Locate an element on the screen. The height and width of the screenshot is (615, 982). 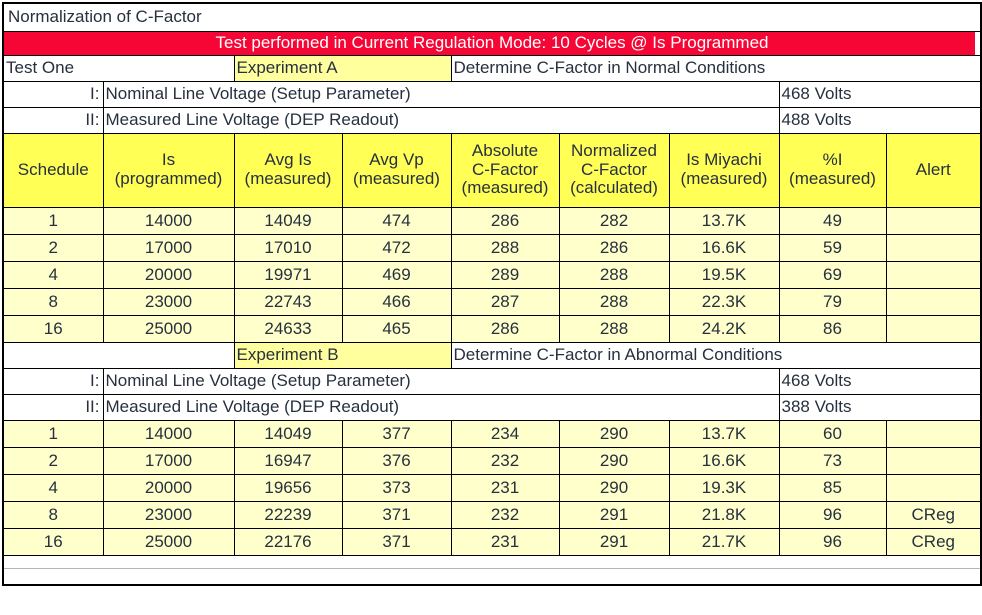
cell-avg-vp: 472 is located at coordinates (396, 247).